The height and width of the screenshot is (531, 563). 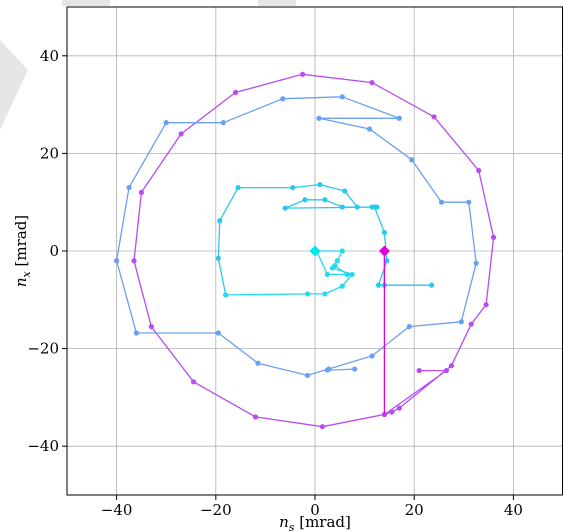 I want to click on x-tick-label: −40, so click(x=117, y=510).